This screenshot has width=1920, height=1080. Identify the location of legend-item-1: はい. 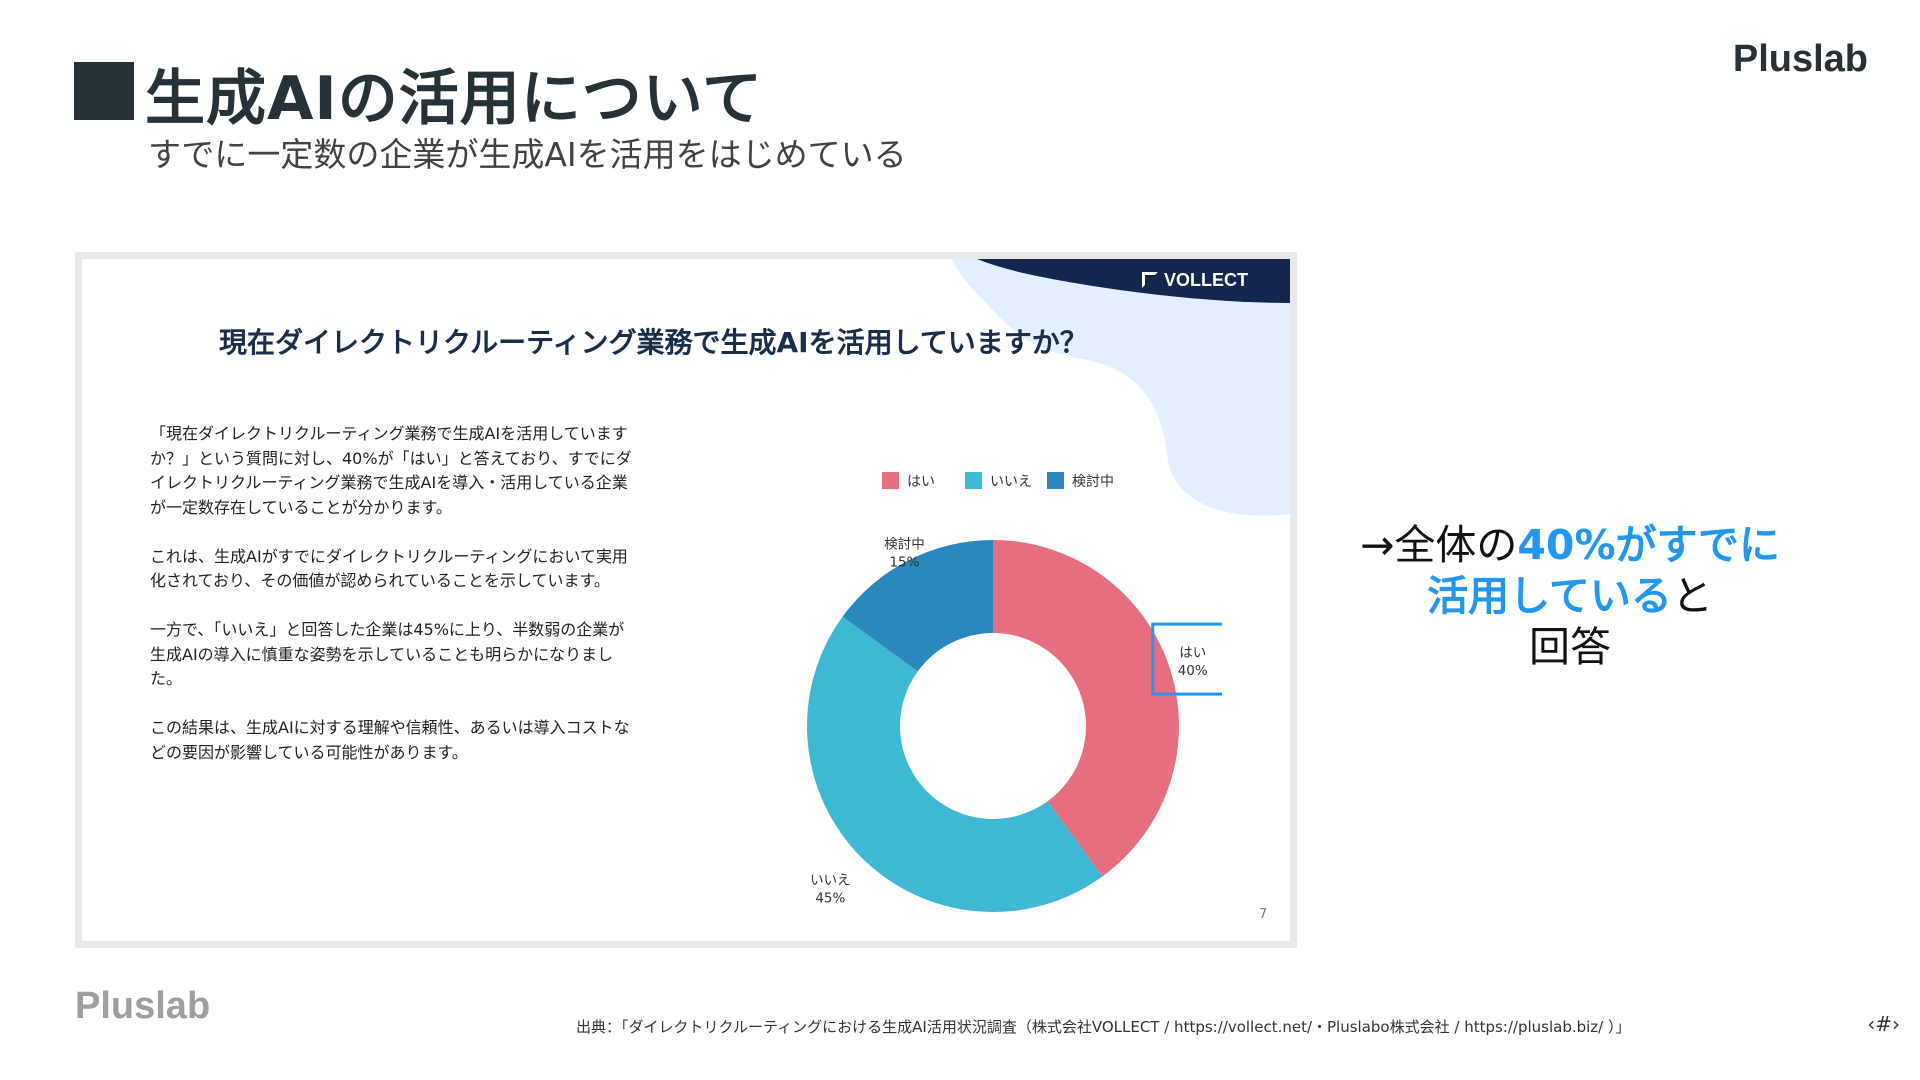
(908, 481).